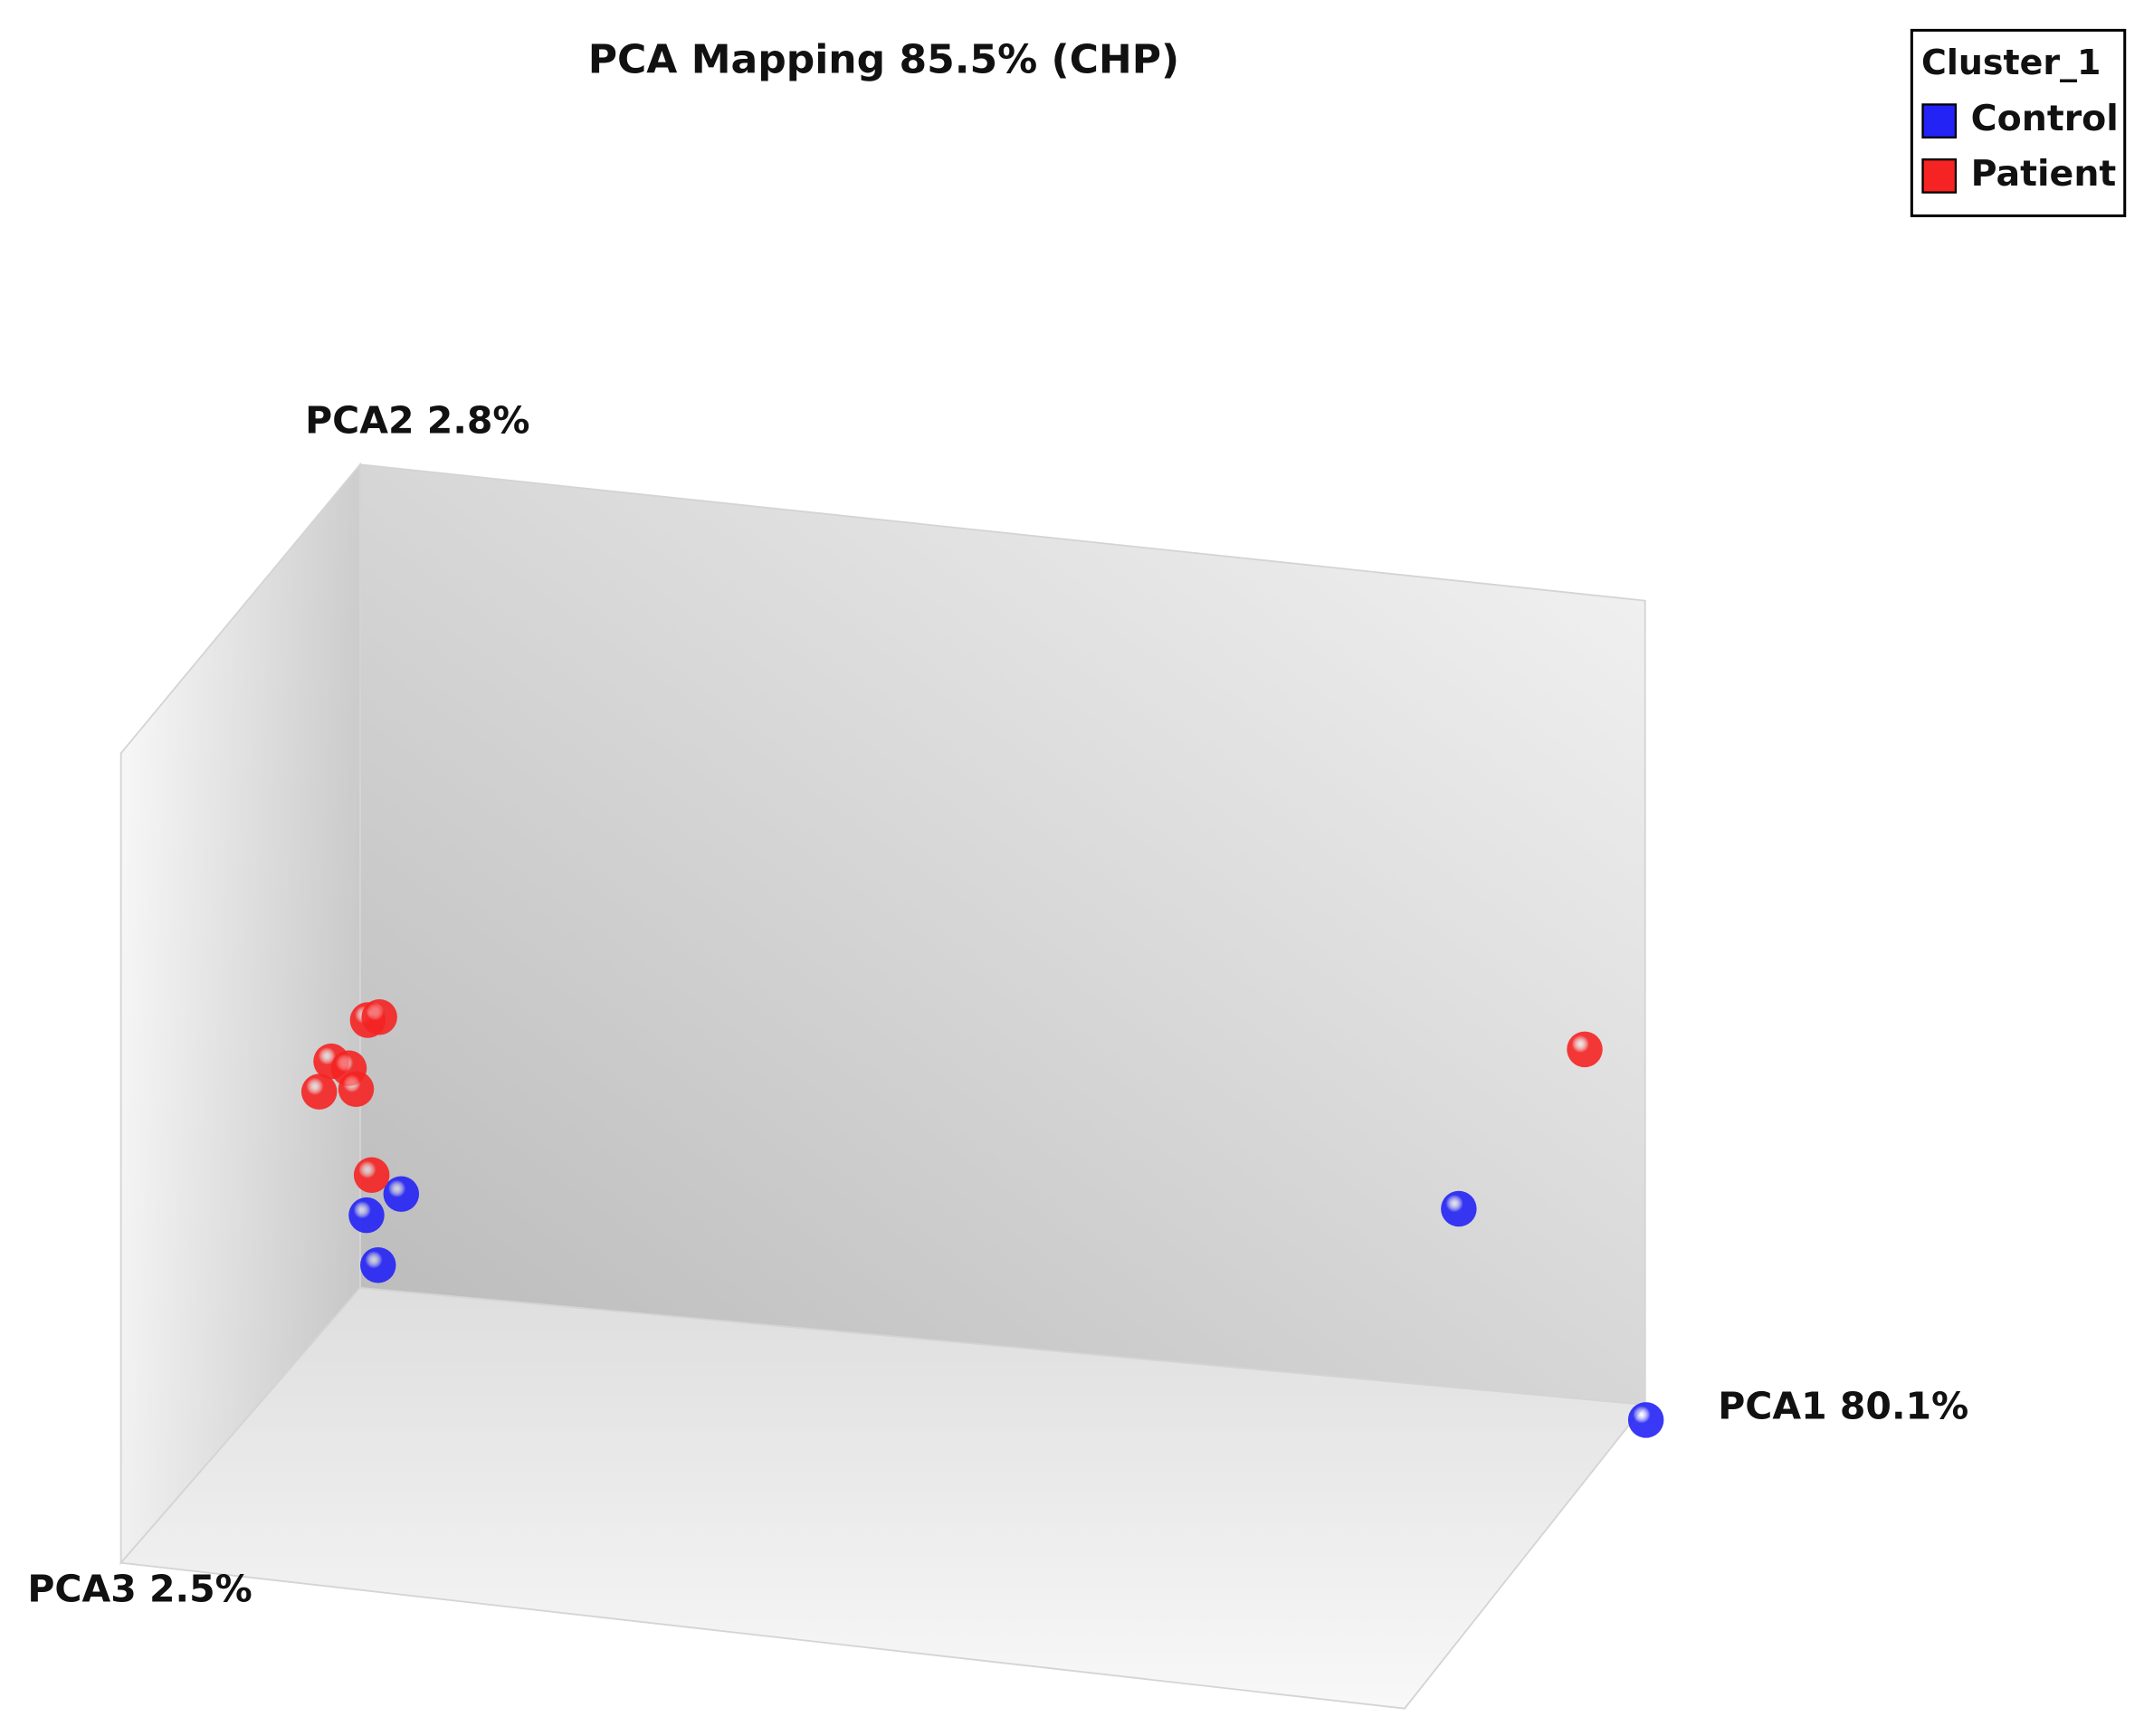 This screenshot has width=2144, height=1736. I want to click on legend-label: Patient, so click(2044, 174).